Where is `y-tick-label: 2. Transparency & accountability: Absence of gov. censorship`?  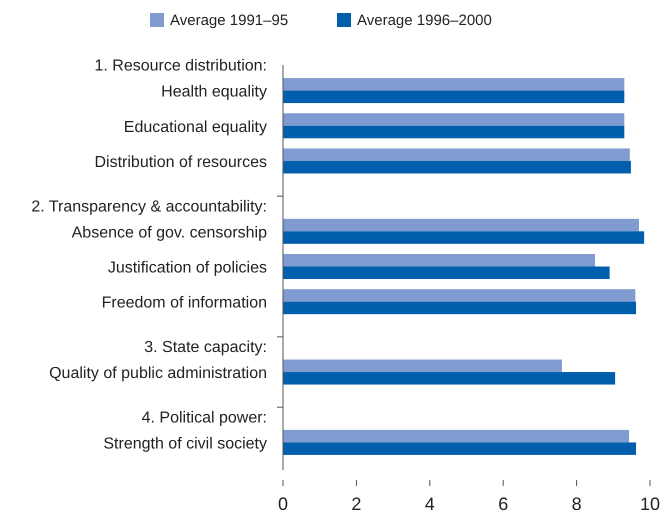
y-tick-label: 2. Transparency & accountability: Absence of gov. censorship is located at coordinates (149, 220).